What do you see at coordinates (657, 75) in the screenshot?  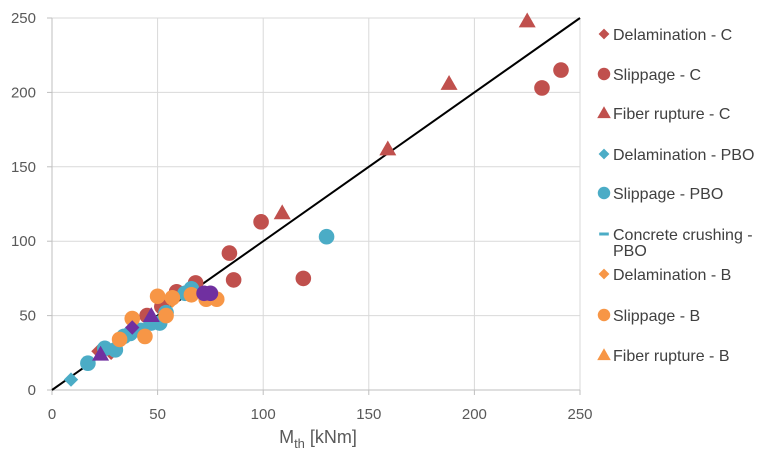 I see `legend-label: Slippage - C` at bounding box center [657, 75].